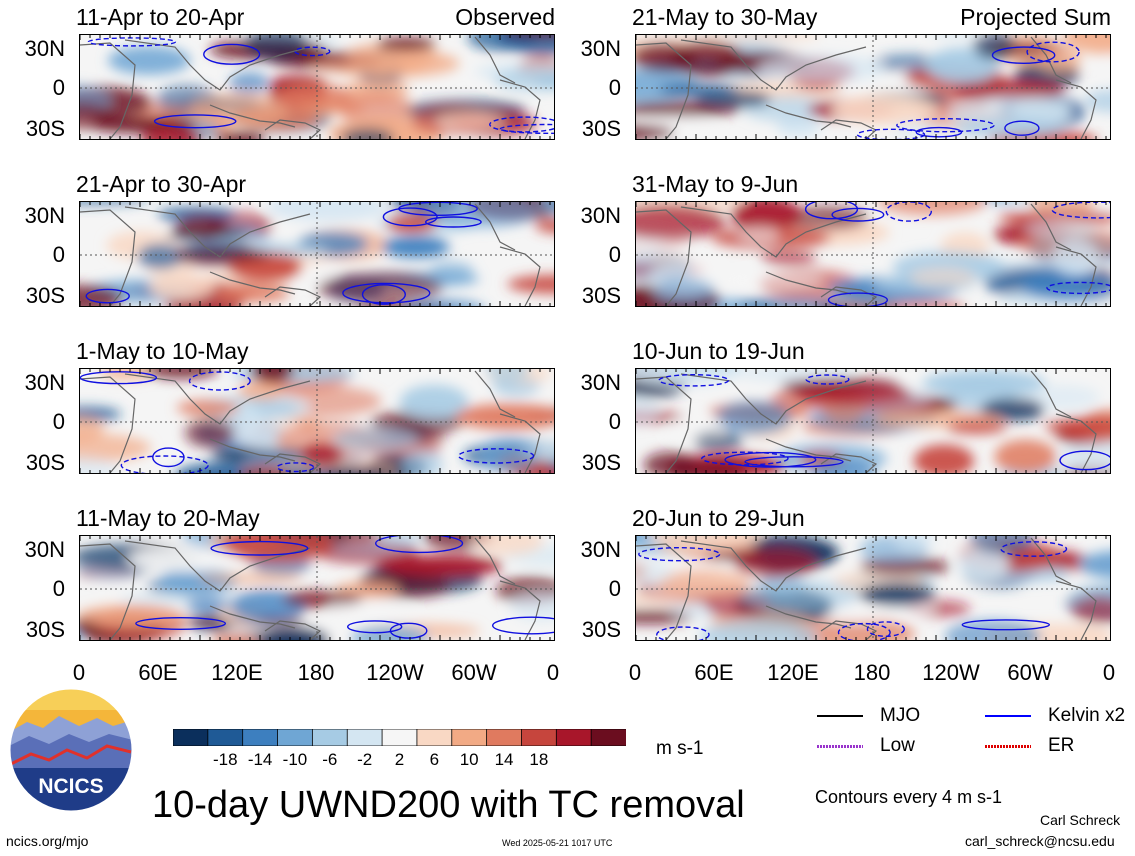 The height and width of the screenshot is (856, 1135). I want to click on colorbar-tick-label: -2, so click(365, 759).